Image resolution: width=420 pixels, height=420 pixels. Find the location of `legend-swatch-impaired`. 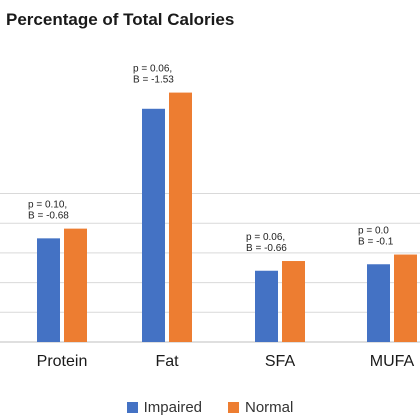

legend-swatch-impaired is located at coordinates (132, 407).